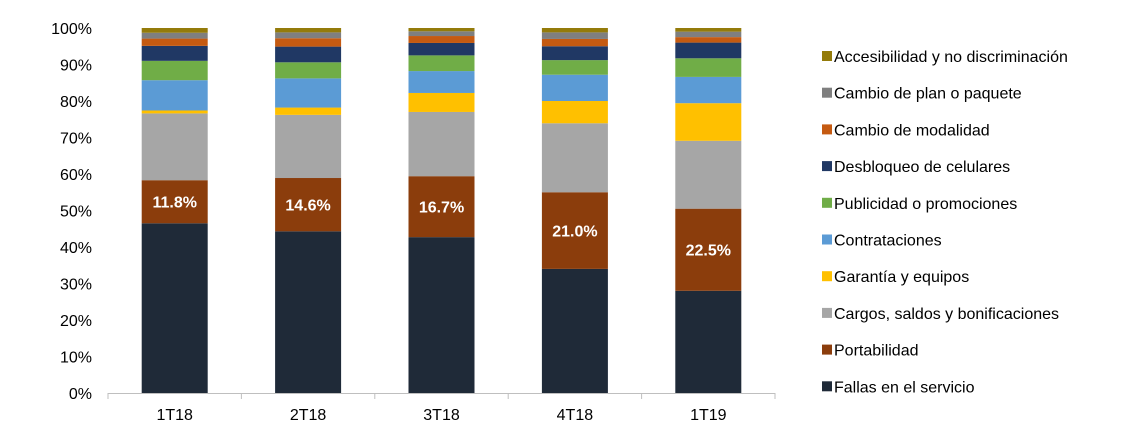 Image resolution: width=1127 pixels, height=433 pixels. I want to click on legend-item: Fallas en el servicio, so click(898, 387).